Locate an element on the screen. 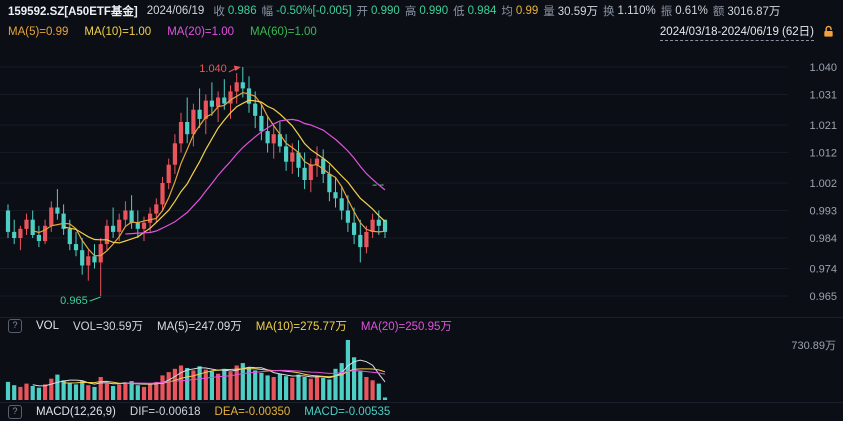  stat-avg: 均 0.99 is located at coordinates (519, 11).